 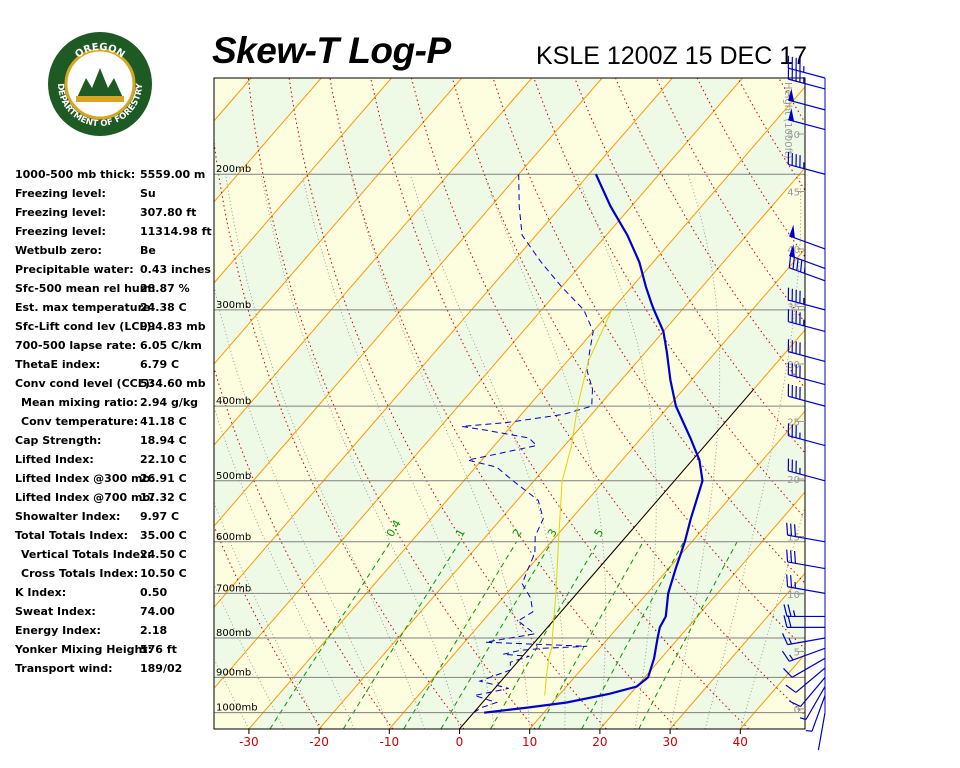 What do you see at coordinates (529, 742) in the screenshot?
I see `x-axis-tick-label: 10` at bounding box center [529, 742].